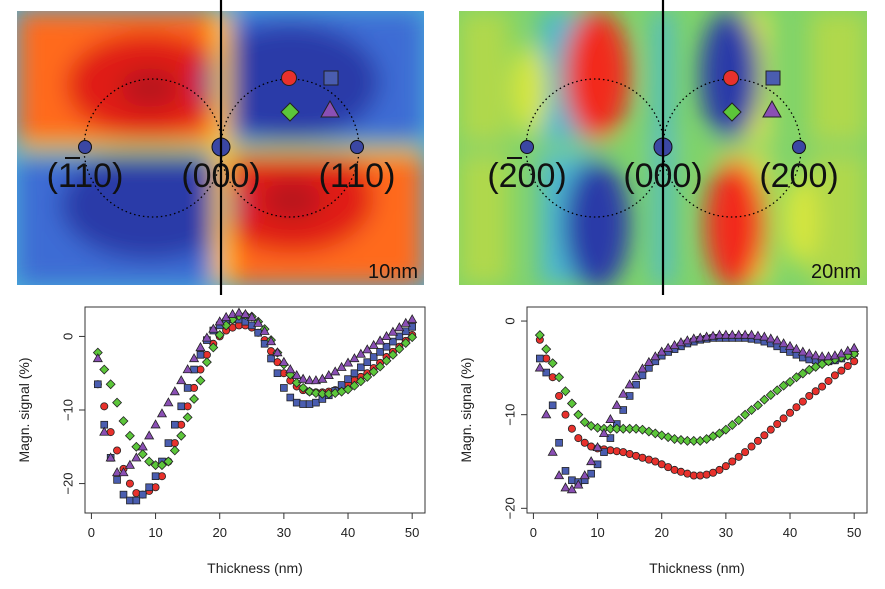 This screenshot has height=589, width=885. Describe the element at coordinates (255, 410) in the screenshot. I see `plot-frame` at that location.